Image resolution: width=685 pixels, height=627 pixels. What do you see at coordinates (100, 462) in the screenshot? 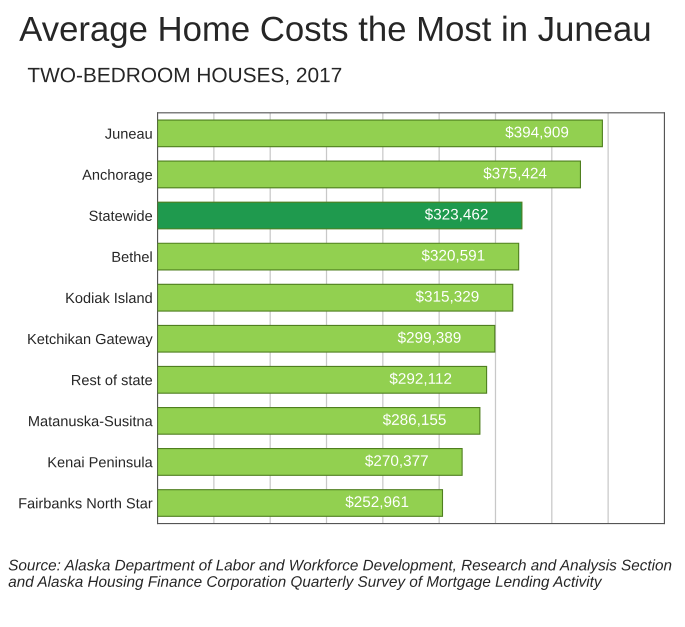
I see `y-tick-label: Kenai Peninsula` at bounding box center [100, 462].